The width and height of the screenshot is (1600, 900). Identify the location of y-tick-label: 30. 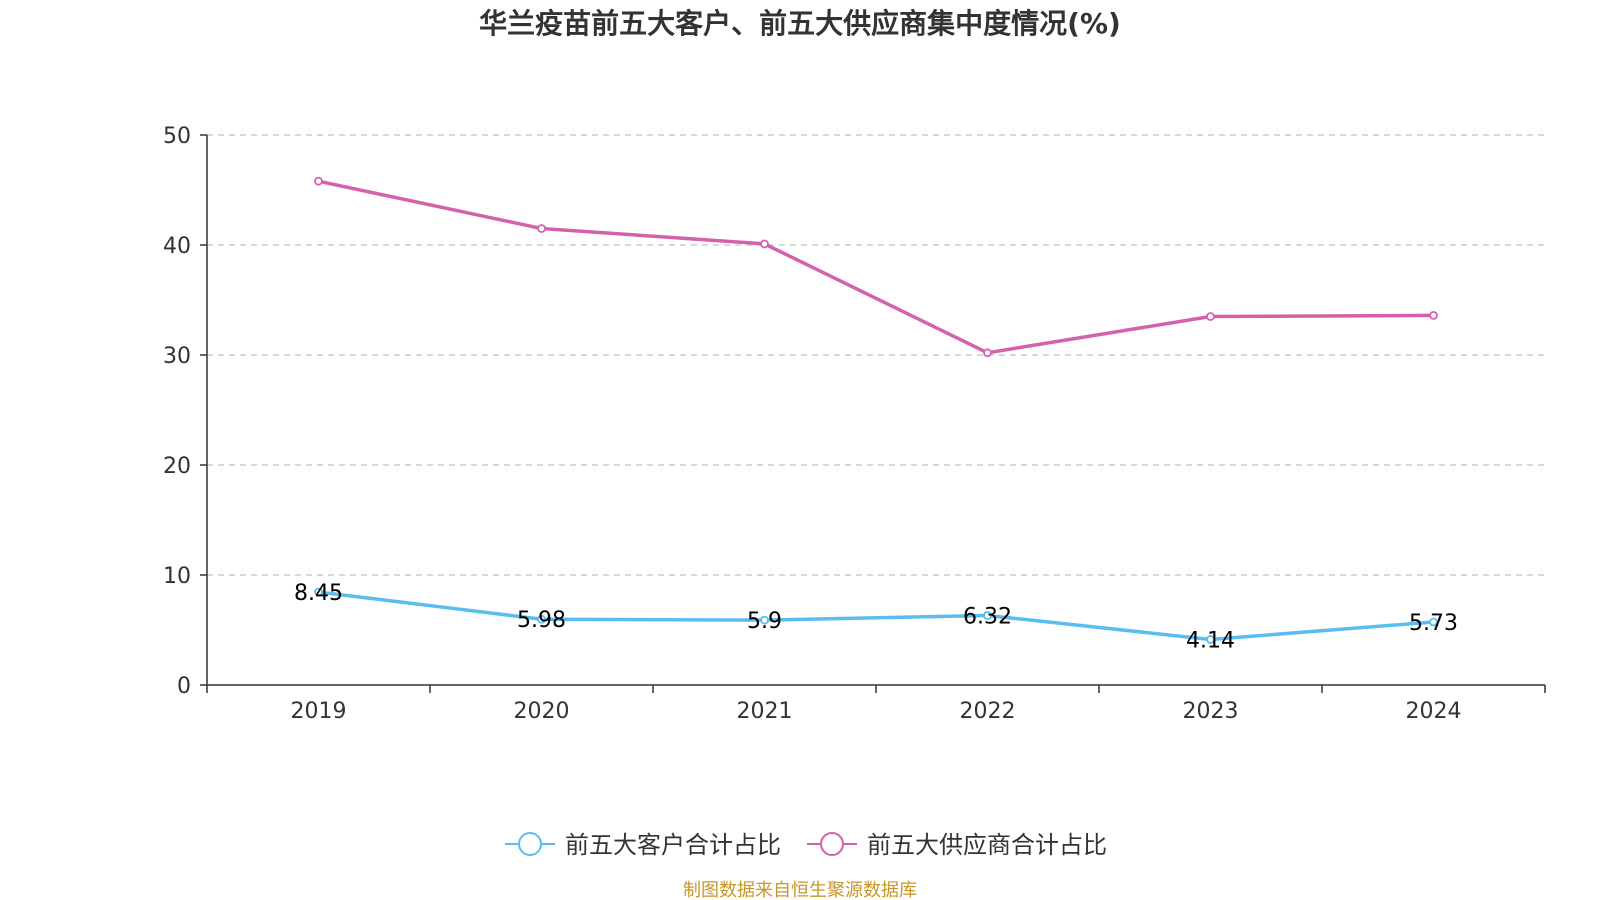
(177, 356).